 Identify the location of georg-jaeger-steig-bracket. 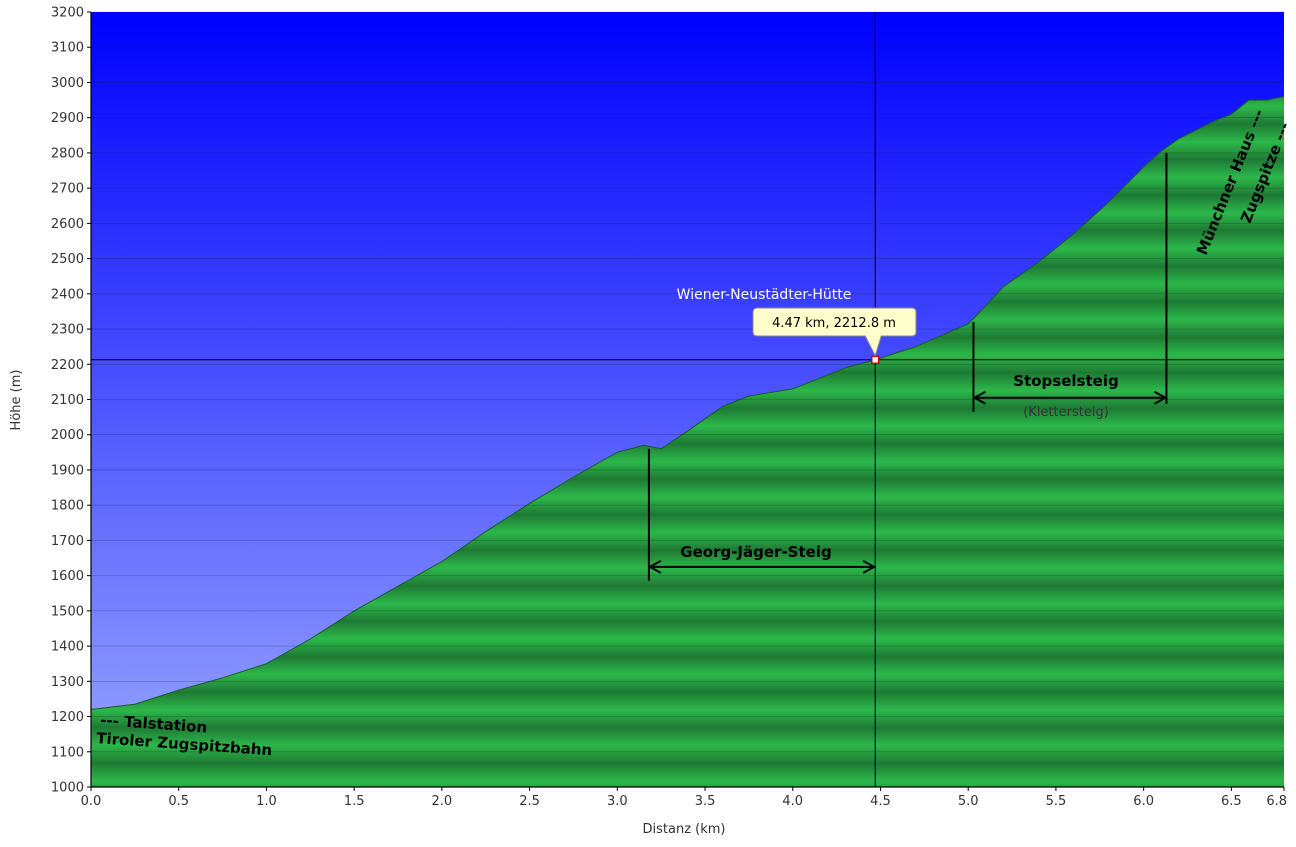
(762, 514).